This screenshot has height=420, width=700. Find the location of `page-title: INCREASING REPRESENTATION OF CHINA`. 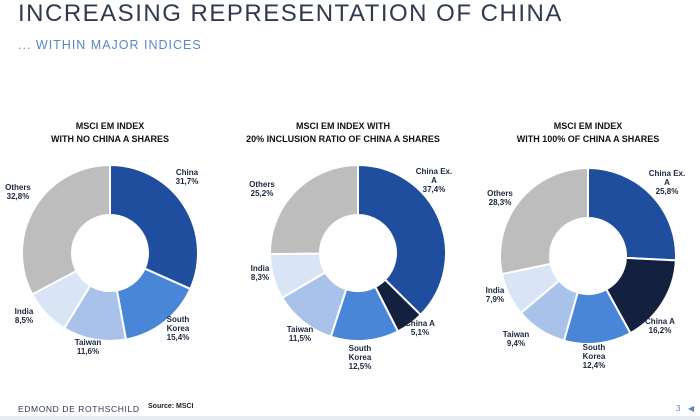

page-title: INCREASING REPRESENTATION OF CHINA is located at coordinates (290, 13).